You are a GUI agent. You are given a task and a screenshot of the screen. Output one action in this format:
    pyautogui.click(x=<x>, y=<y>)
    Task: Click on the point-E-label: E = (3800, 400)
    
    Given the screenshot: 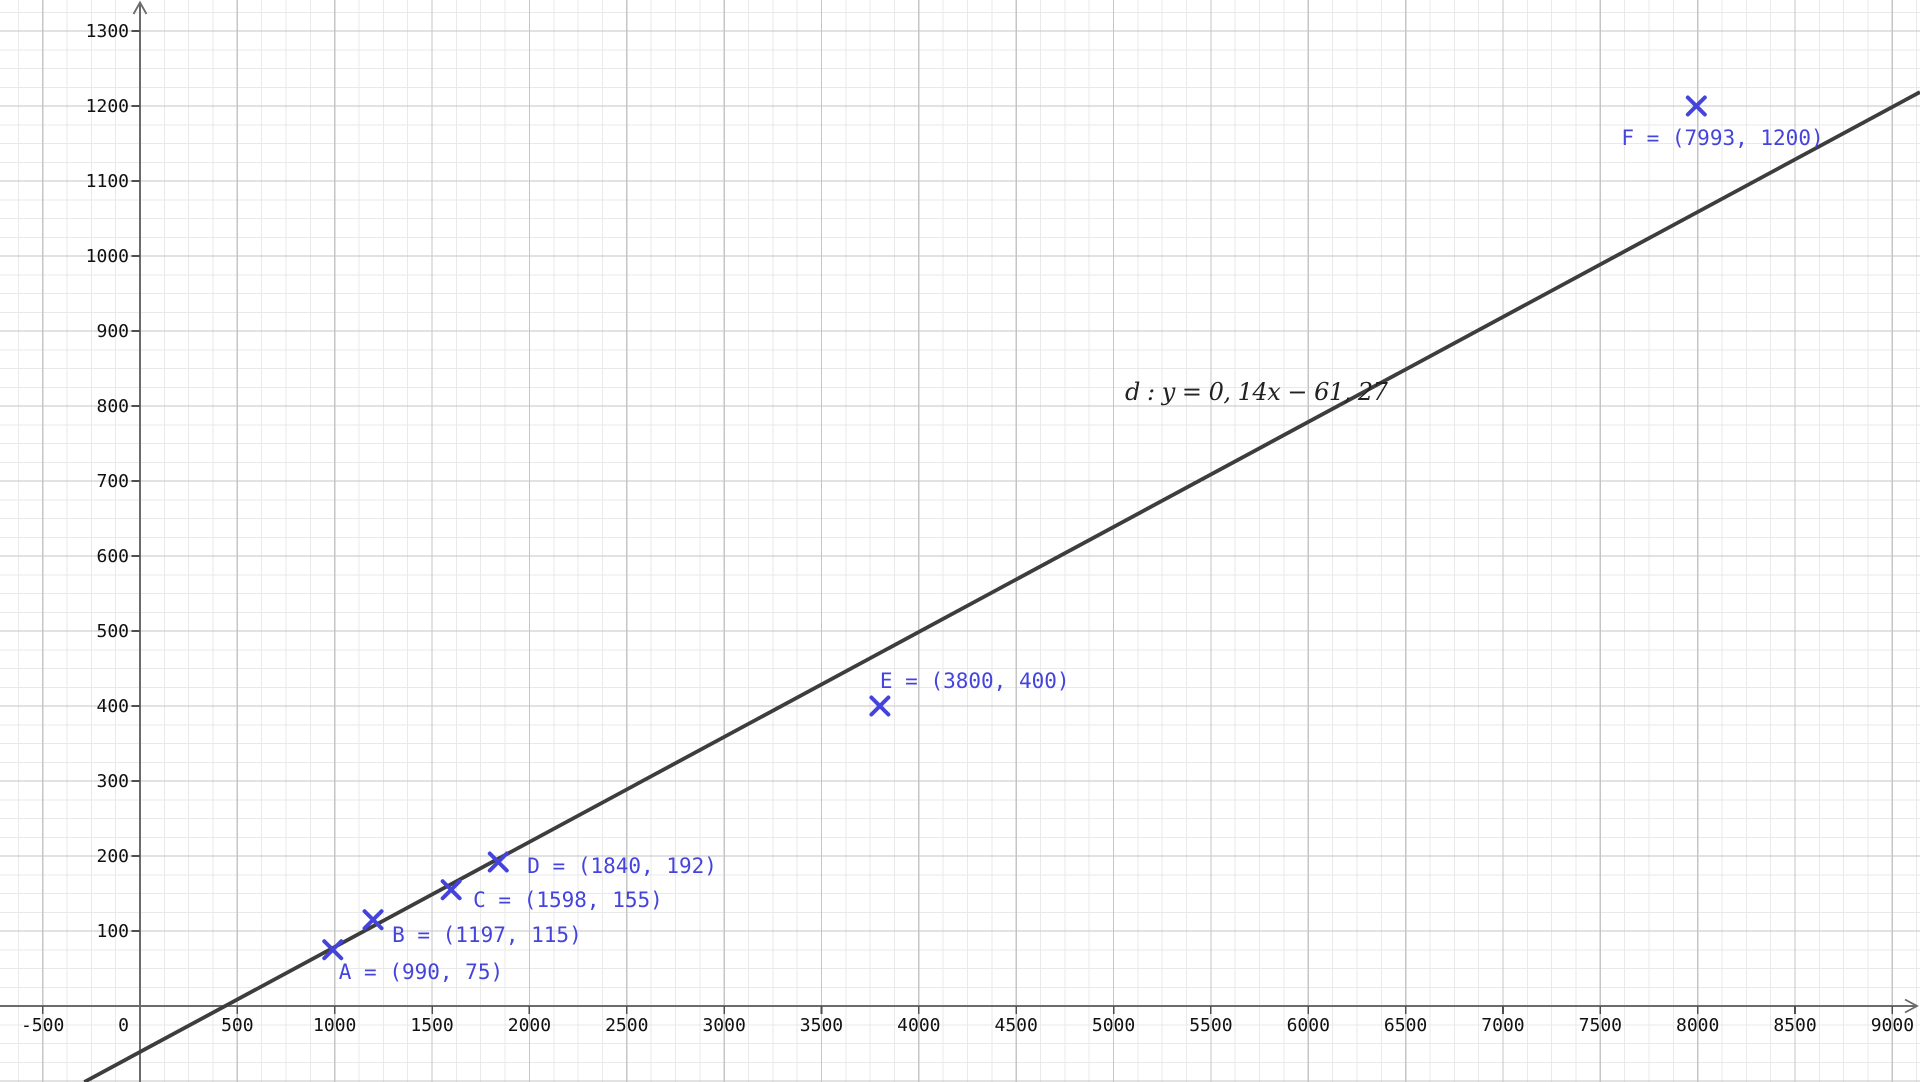 What is the action you would take?
    pyautogui.click(x=975, y=681)
    